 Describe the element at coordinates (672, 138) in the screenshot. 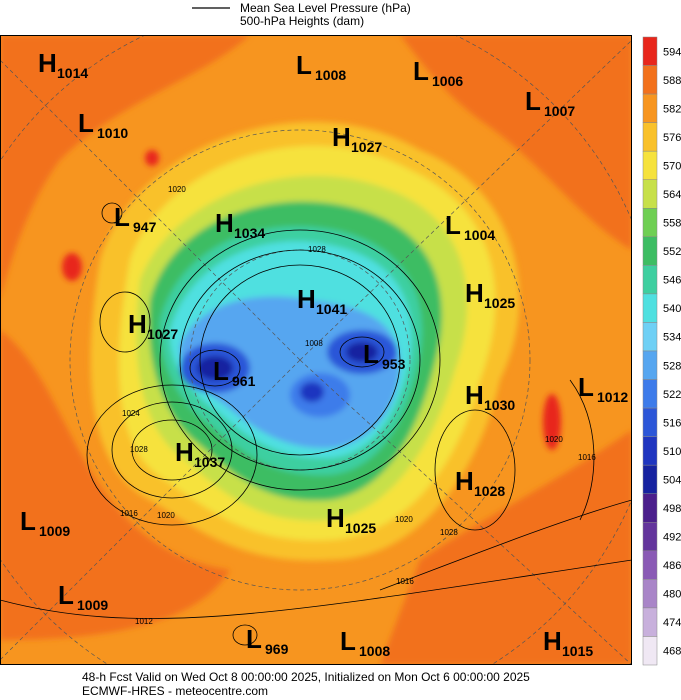

I see `colorbar-label: 576` at that location.